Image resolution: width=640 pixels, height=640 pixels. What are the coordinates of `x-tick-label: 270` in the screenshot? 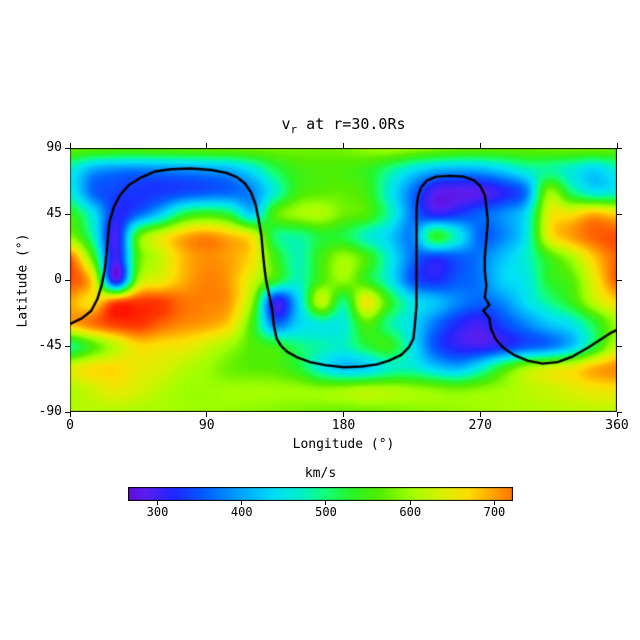 It's located at (480, 425).